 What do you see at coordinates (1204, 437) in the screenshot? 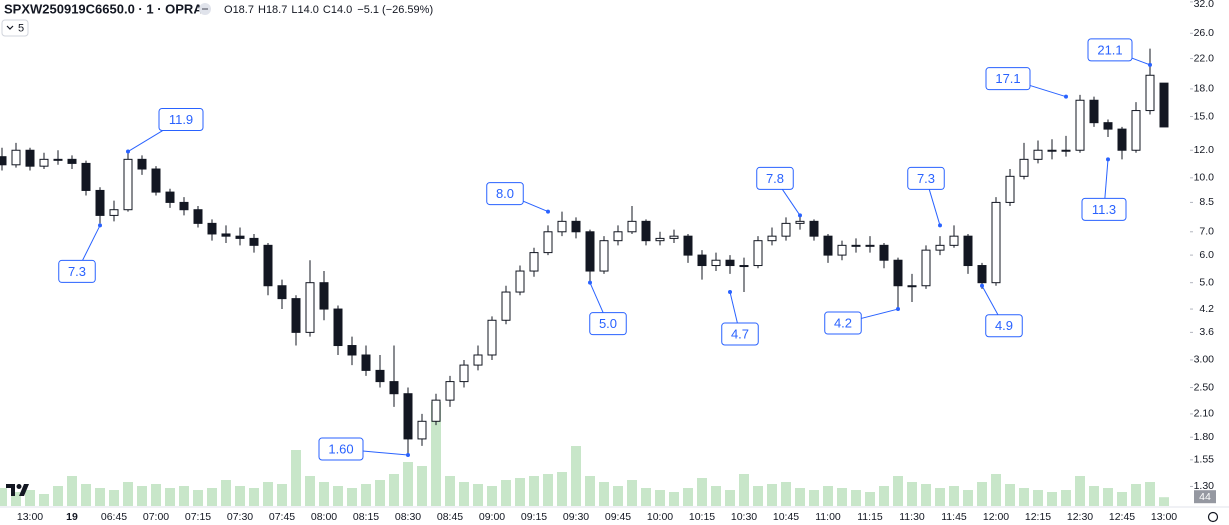
I see `y-tick-label: 1.80` at bounding box center [1204, 437].